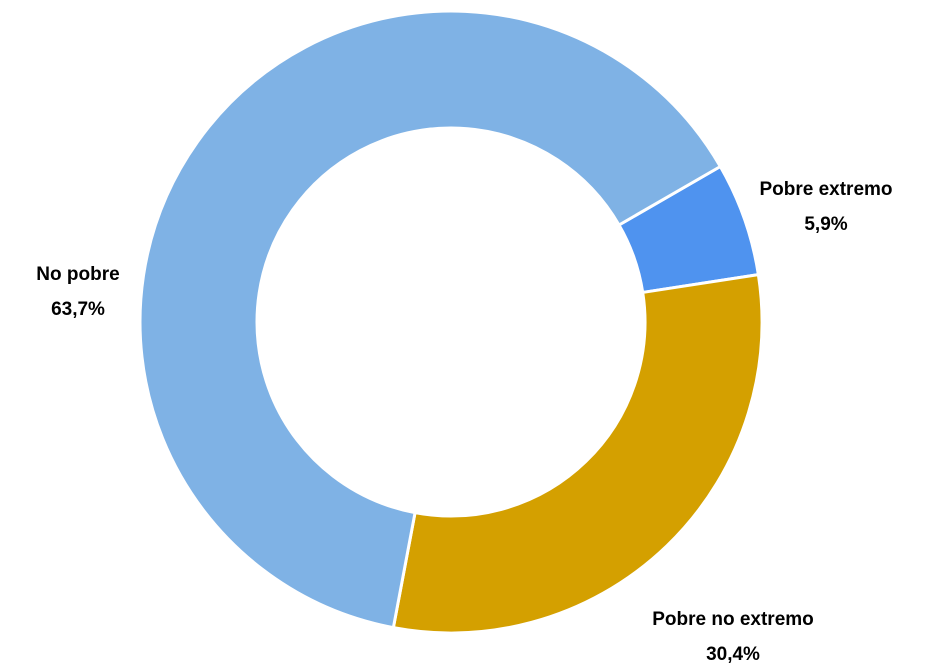  I want to click on category-label: No pobre, so click(77, 274).